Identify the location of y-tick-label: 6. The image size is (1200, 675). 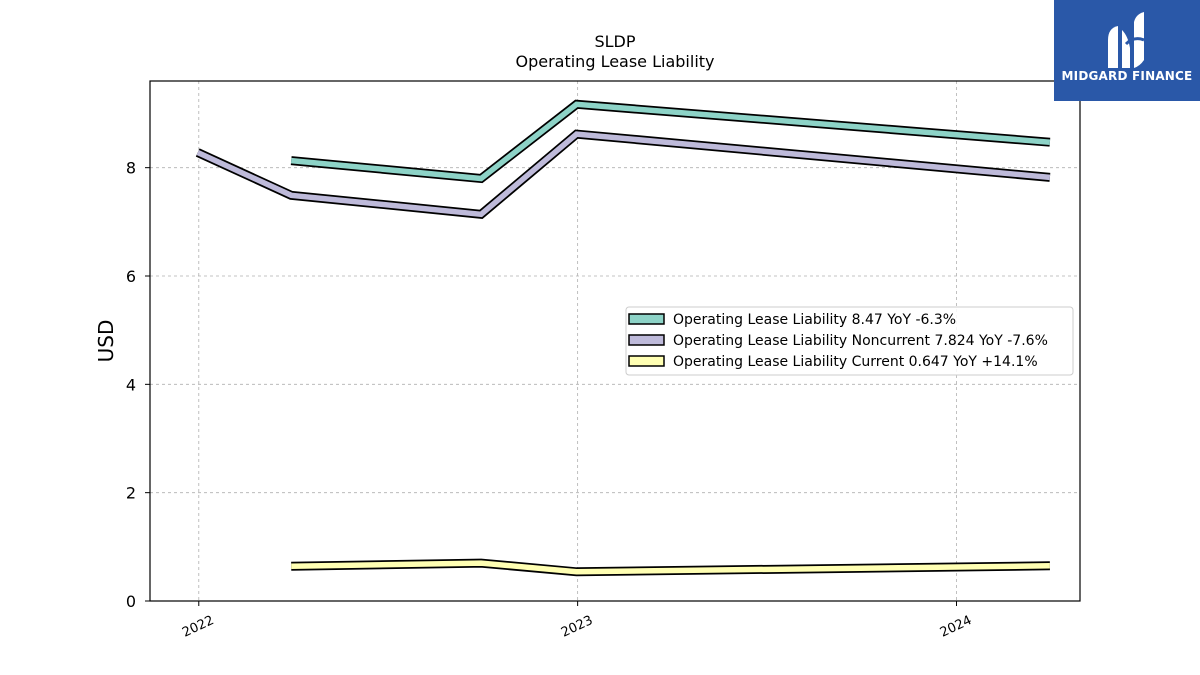
(131, 276).